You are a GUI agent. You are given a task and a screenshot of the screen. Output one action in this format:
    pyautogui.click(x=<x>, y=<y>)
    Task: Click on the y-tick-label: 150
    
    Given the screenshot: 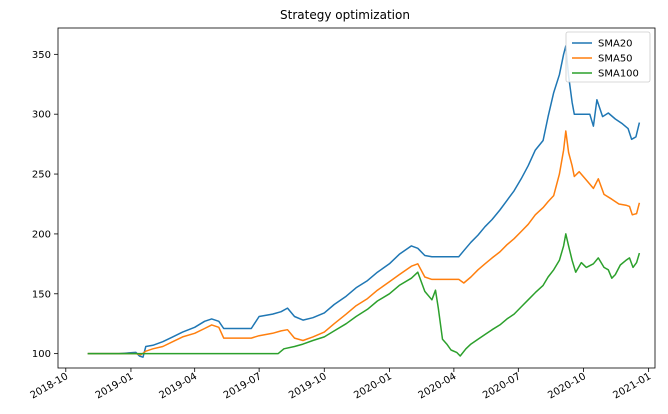 What is the action you would take?
    pyautogui.click(x=41, y=294)
    